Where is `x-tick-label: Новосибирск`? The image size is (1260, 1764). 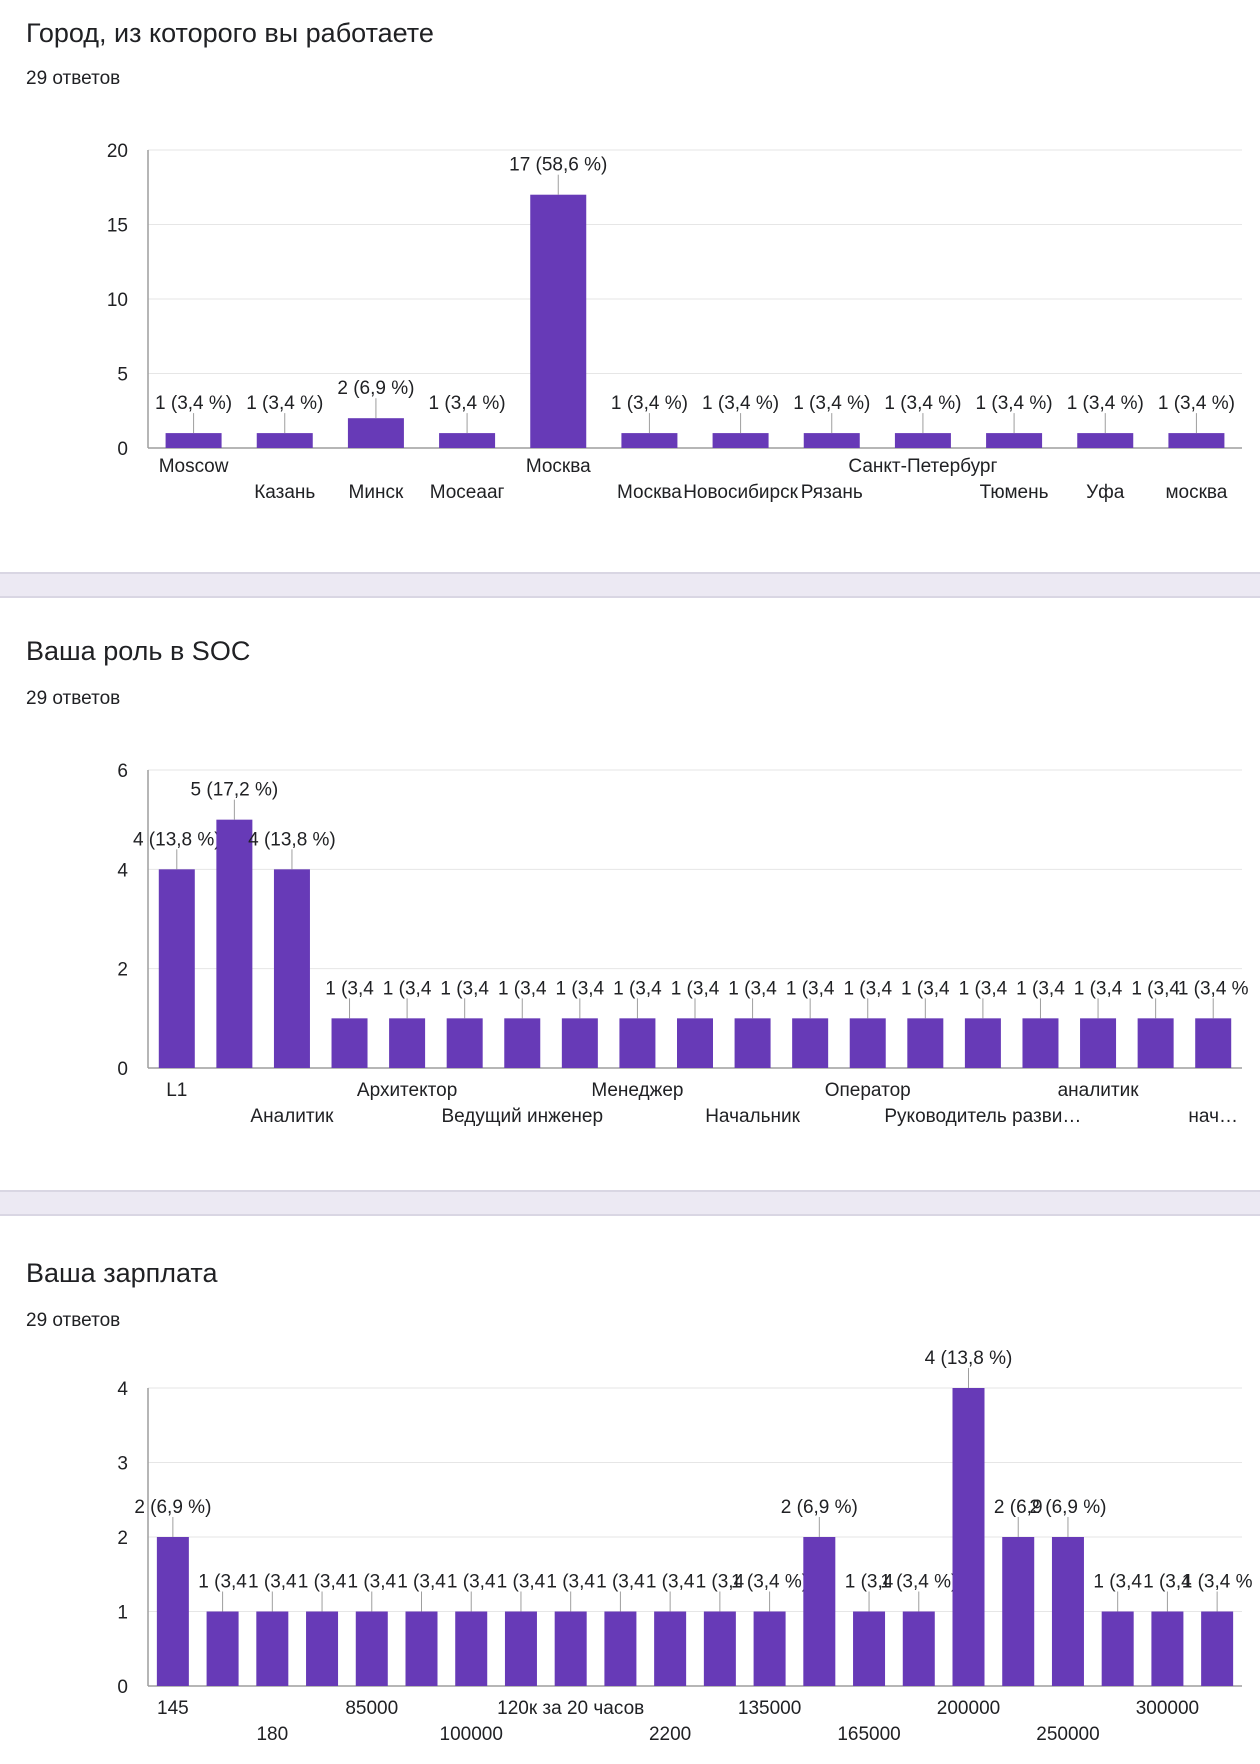 x-tick-label: Новосибирск is located at coordinates (740, 492).